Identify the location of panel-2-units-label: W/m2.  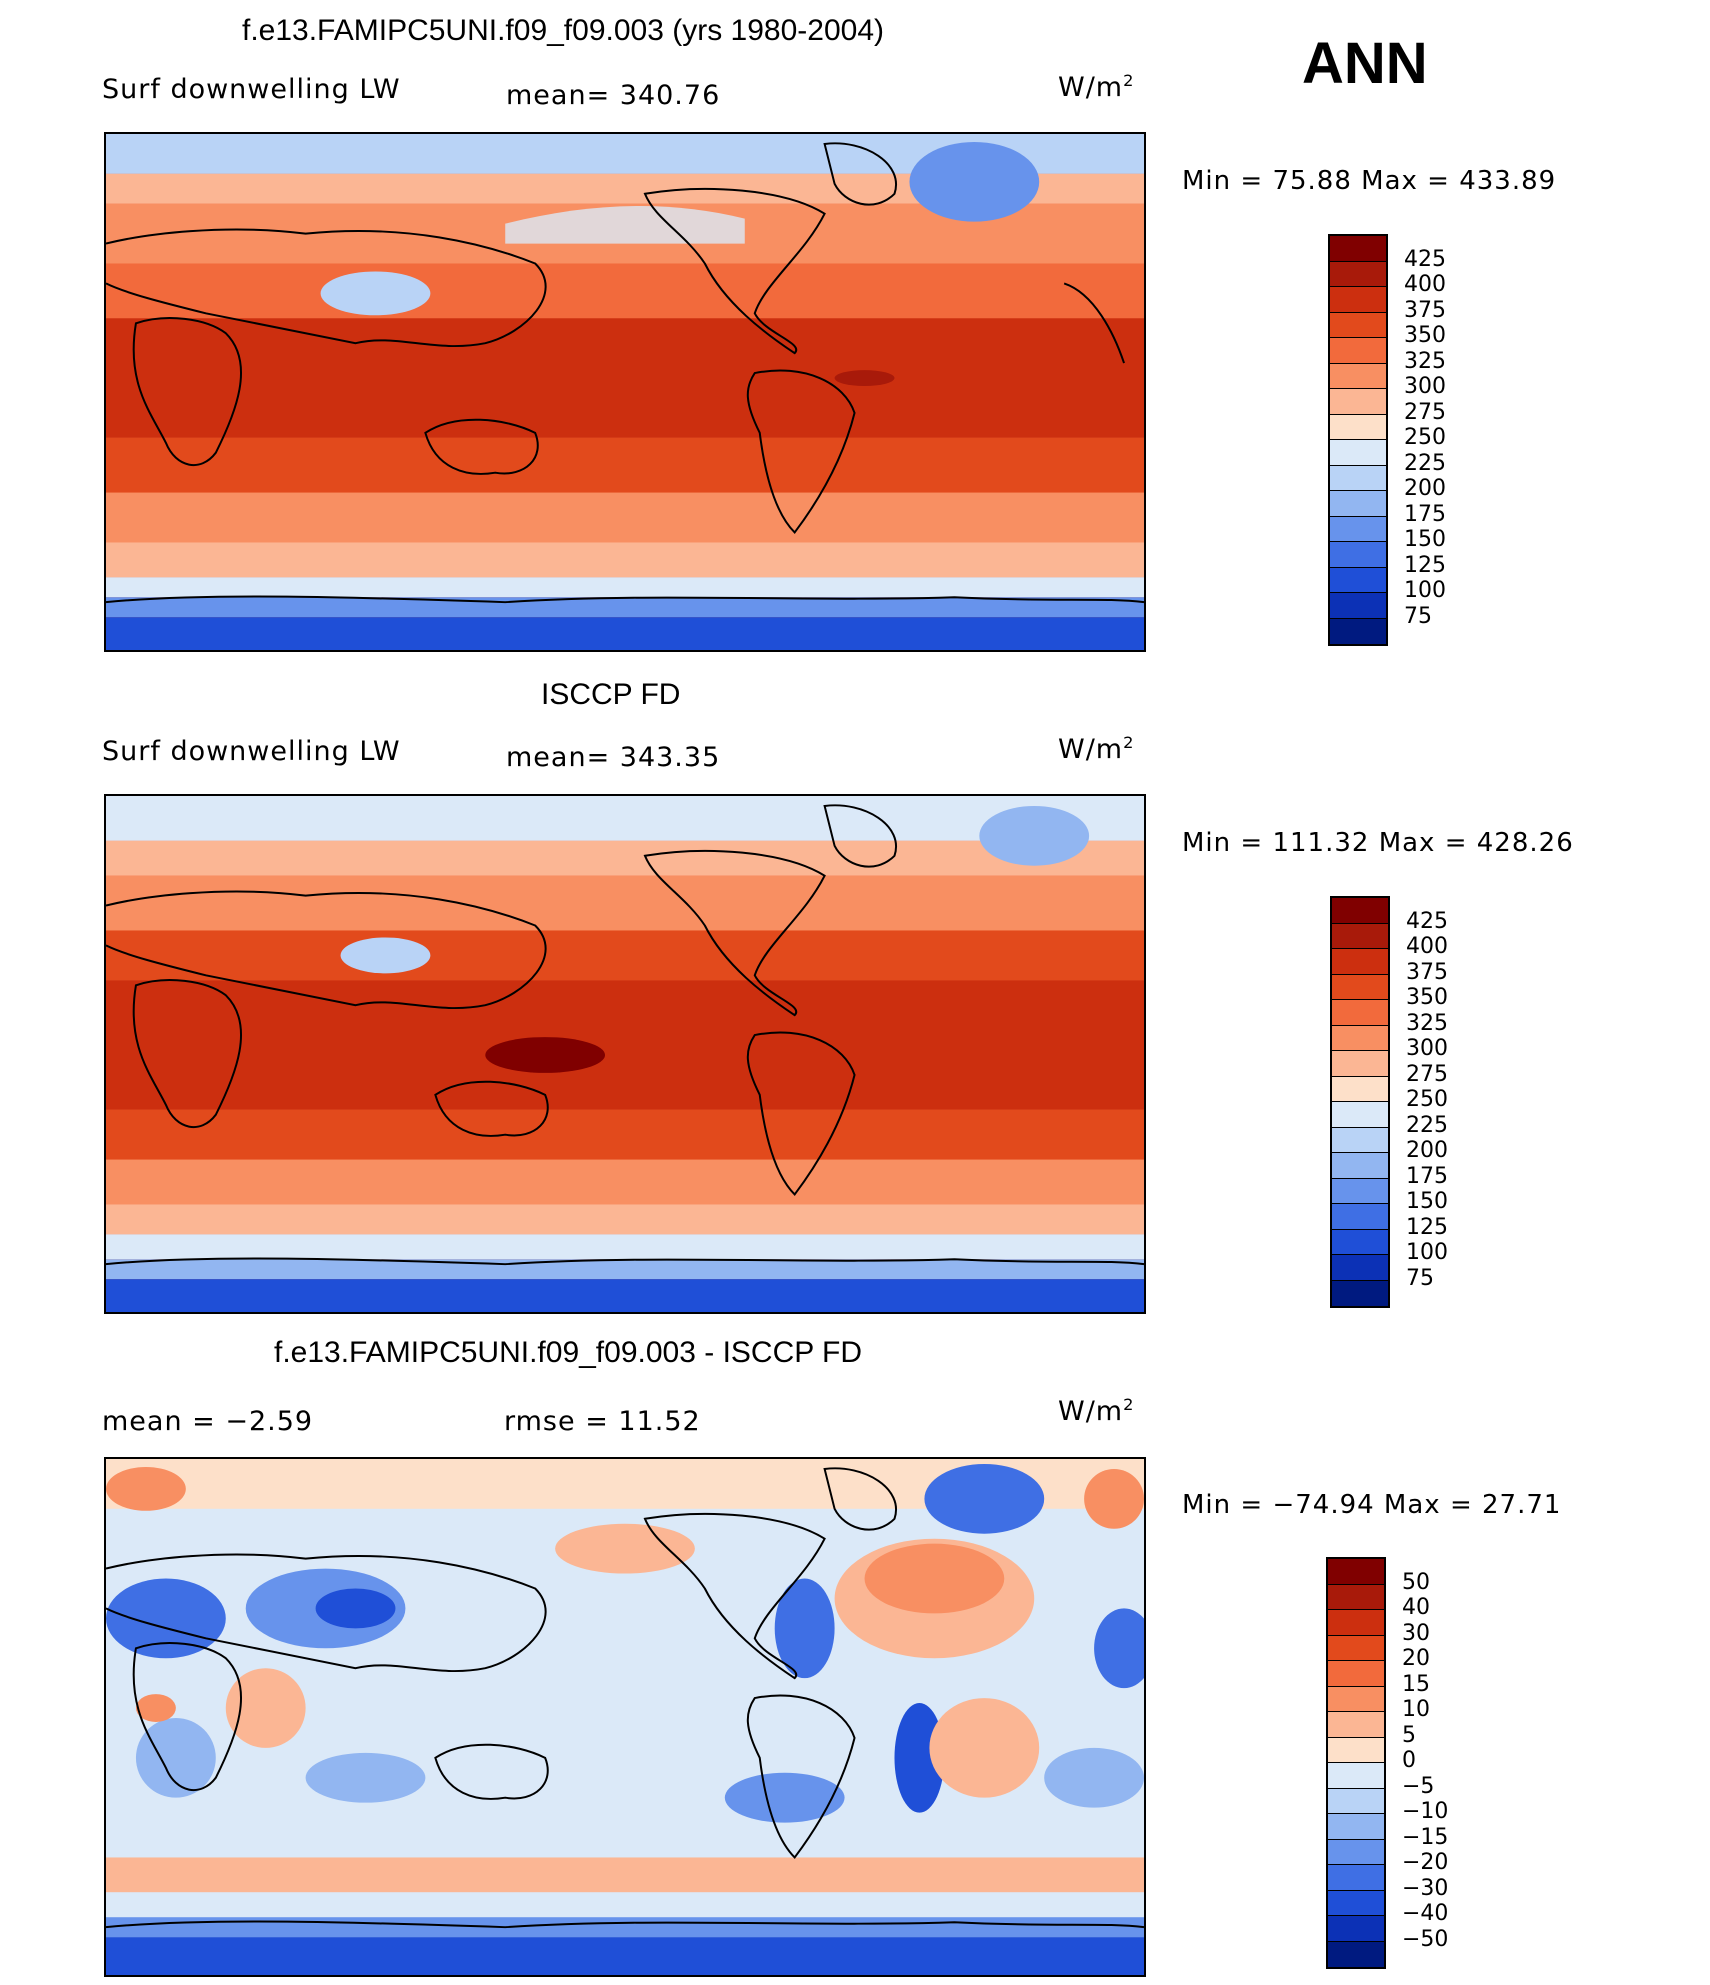
(1096, 749).